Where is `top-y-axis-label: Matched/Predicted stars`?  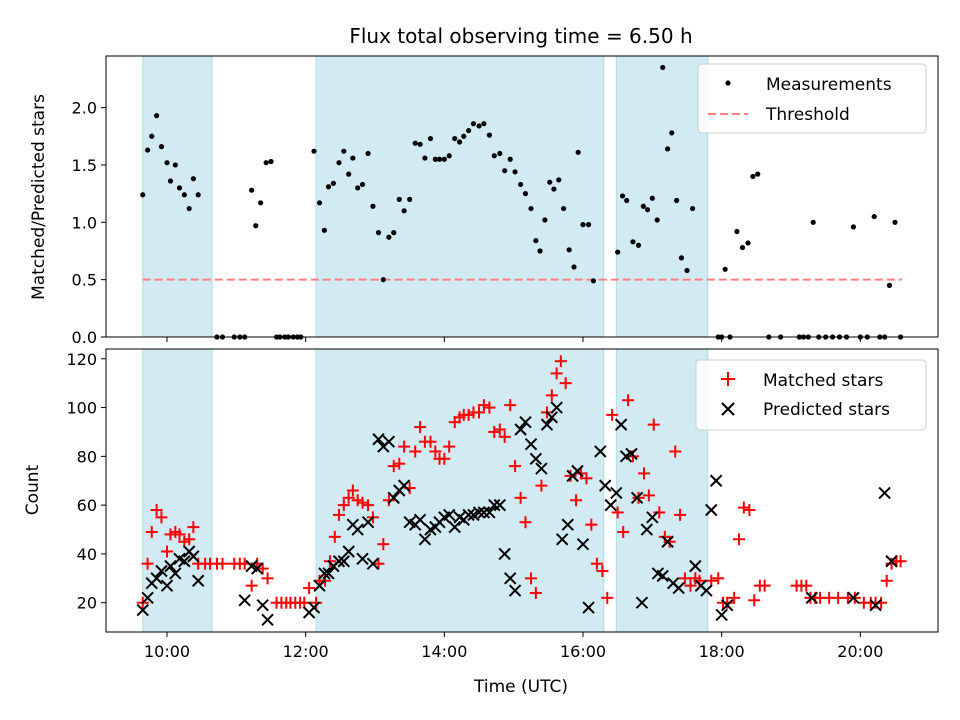 top-y-axis-label: Matched/Predicted stars is located at coordinates (39, 197).